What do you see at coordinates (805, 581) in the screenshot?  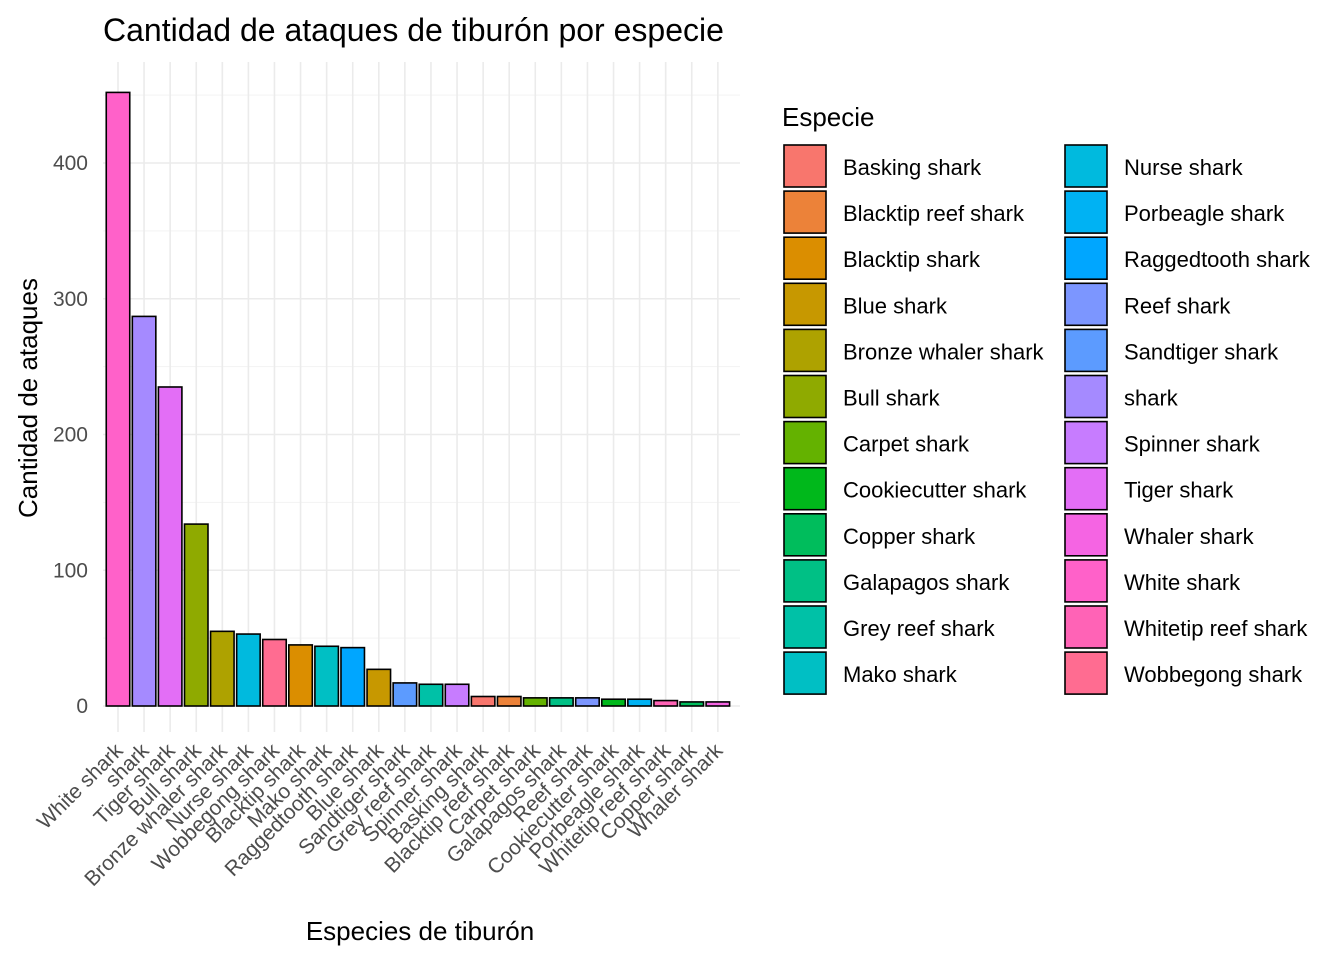 I see `legend-key-galapagos-shark` at bounding box center [805, 581].